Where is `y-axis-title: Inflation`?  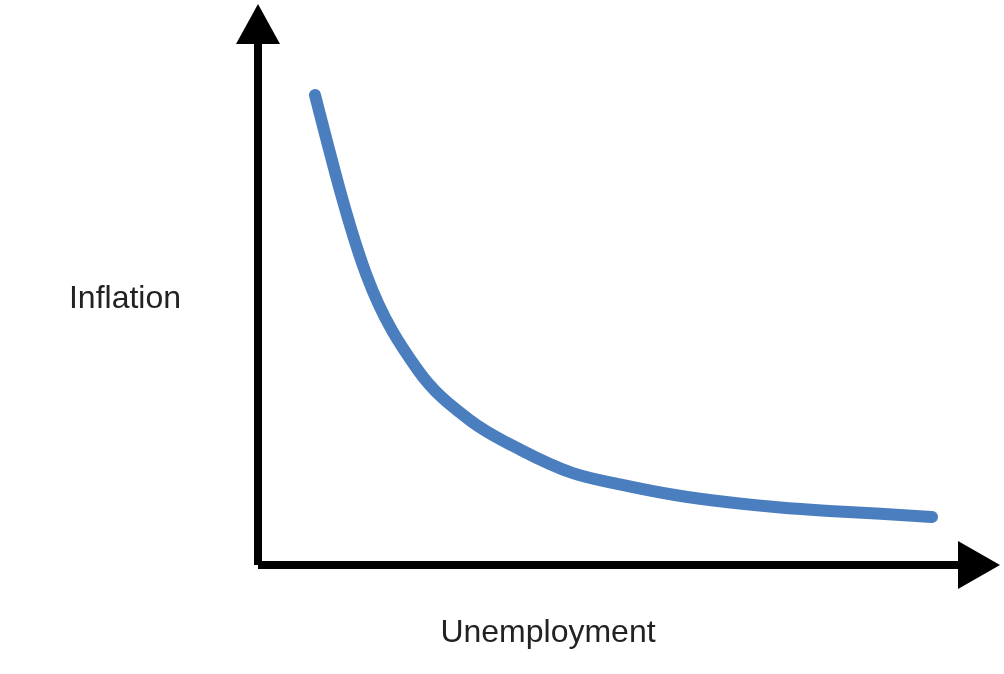 y-axis-title: Inflation is located at coordinates (125, 297).